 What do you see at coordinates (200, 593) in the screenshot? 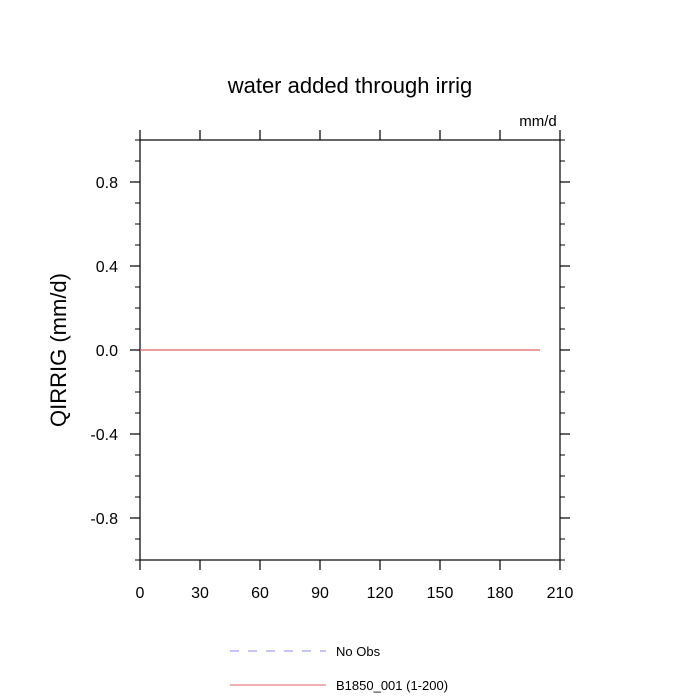
I see `x-tick-label: 30` at bounding box center [200, 593].